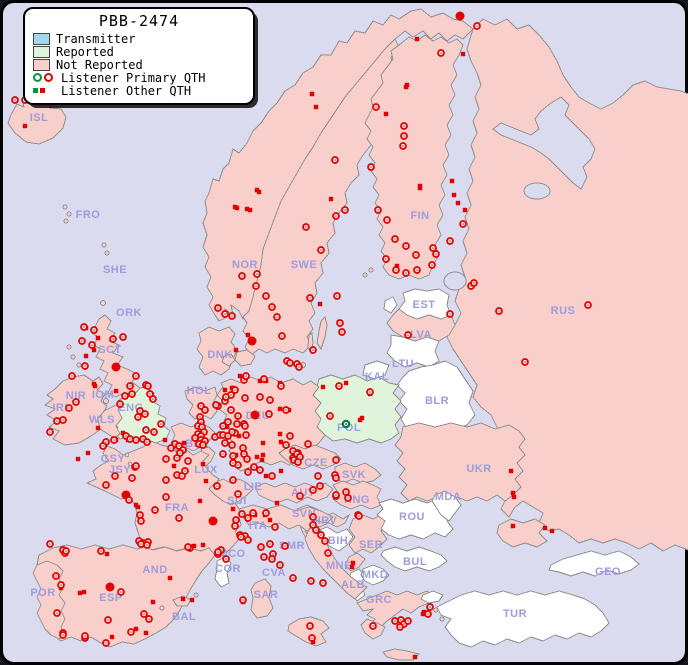 Image resolution: width=688 pixels, height=665 pixels. Describe the element at coordinates (139, 39) in the screenshot. I see `legend-item-transmitter: Transmitter` at that location.